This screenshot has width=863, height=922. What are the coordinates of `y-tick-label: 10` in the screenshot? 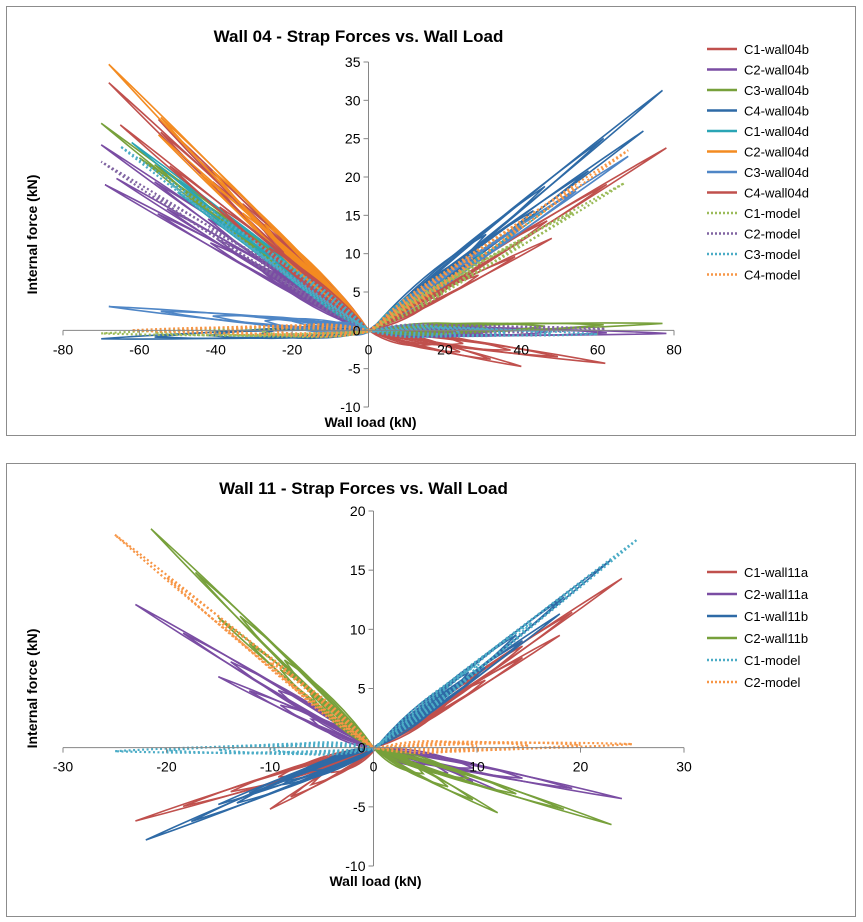 It's located at (353, 254).